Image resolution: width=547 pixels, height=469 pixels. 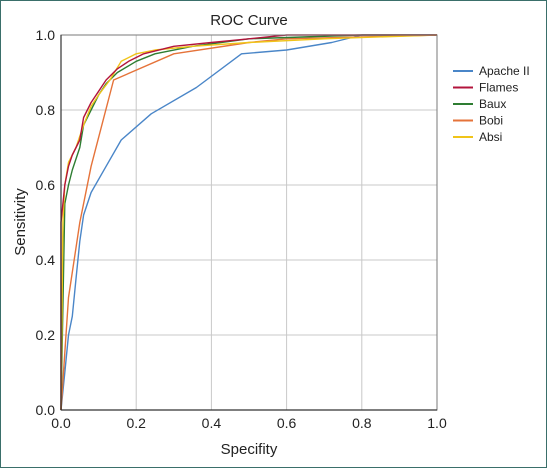 What do you see at coordinates (249, 449) in the screenshot?
I see `x-axis-label: Specifity` at bounding box center [249, 449].